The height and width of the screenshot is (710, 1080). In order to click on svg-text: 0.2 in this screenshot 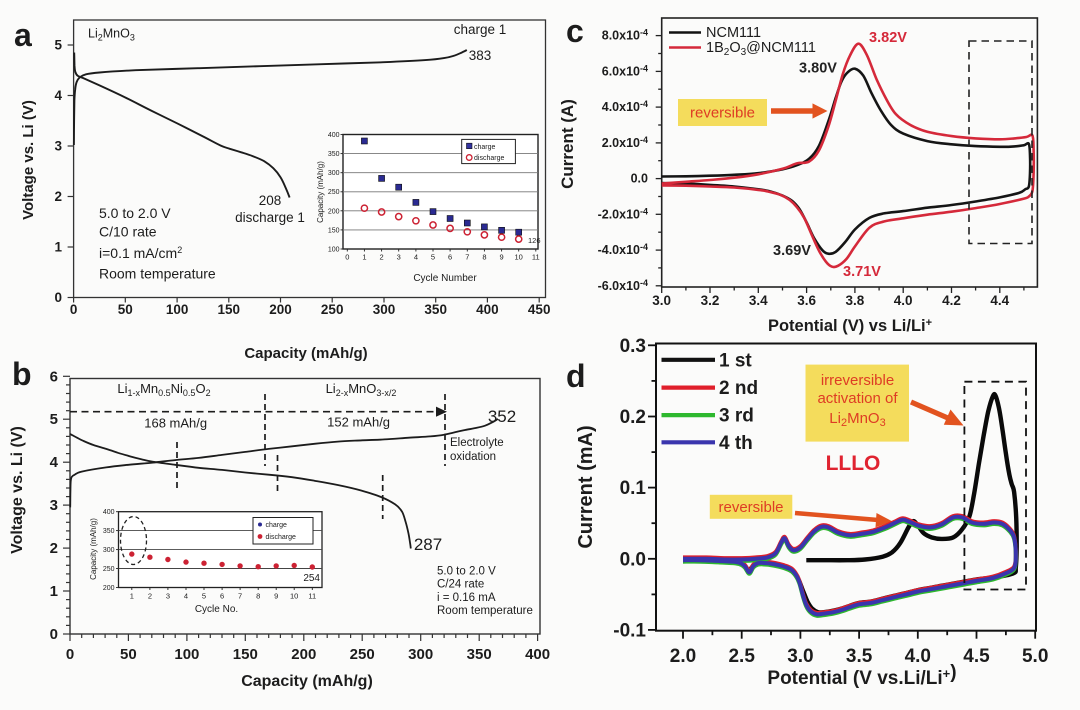, I will do `click(633, 417)`.